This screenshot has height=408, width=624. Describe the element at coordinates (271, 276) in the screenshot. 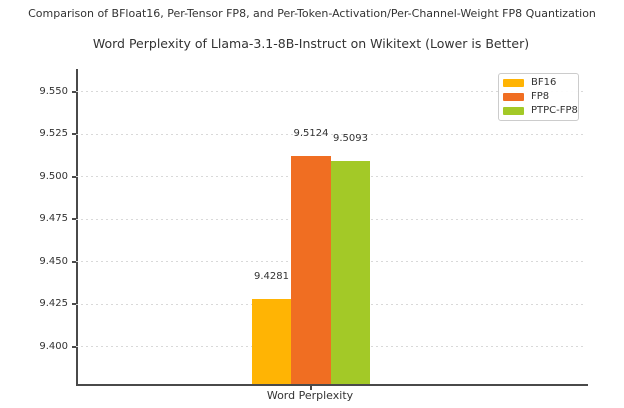

I see `bar-value-label-bf16: 9.4281` at that location.